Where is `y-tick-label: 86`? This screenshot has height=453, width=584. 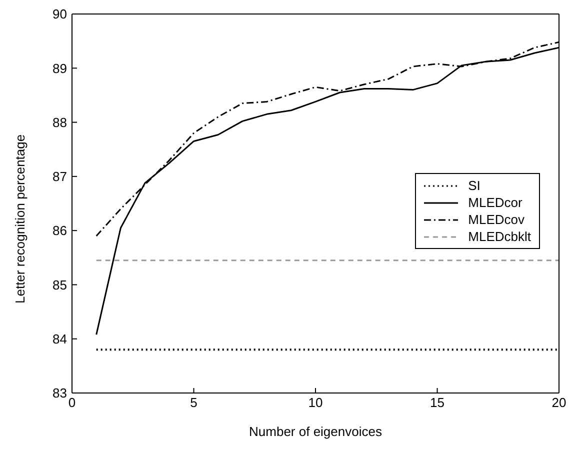
y-tick-label: 86 is located at coordinates (59, 230).